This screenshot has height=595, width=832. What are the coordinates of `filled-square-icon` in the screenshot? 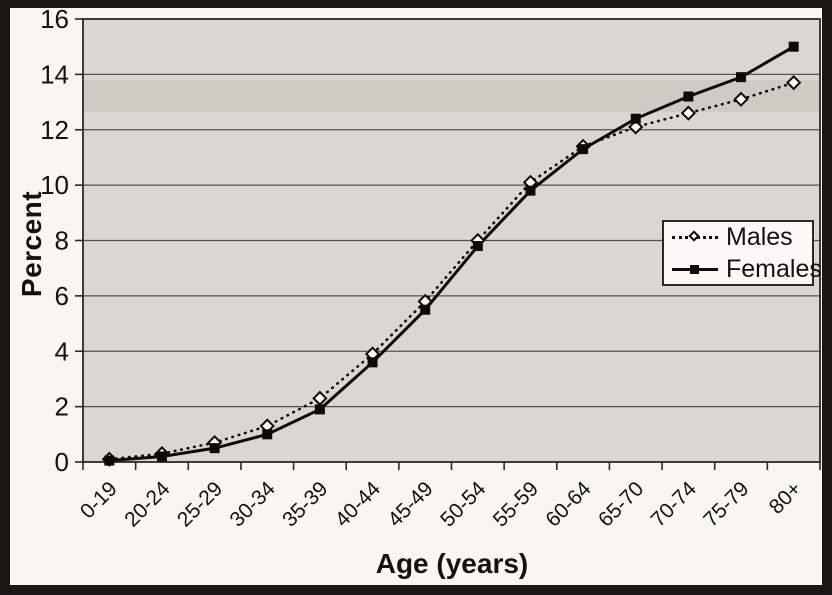 It's located at (694, 269).